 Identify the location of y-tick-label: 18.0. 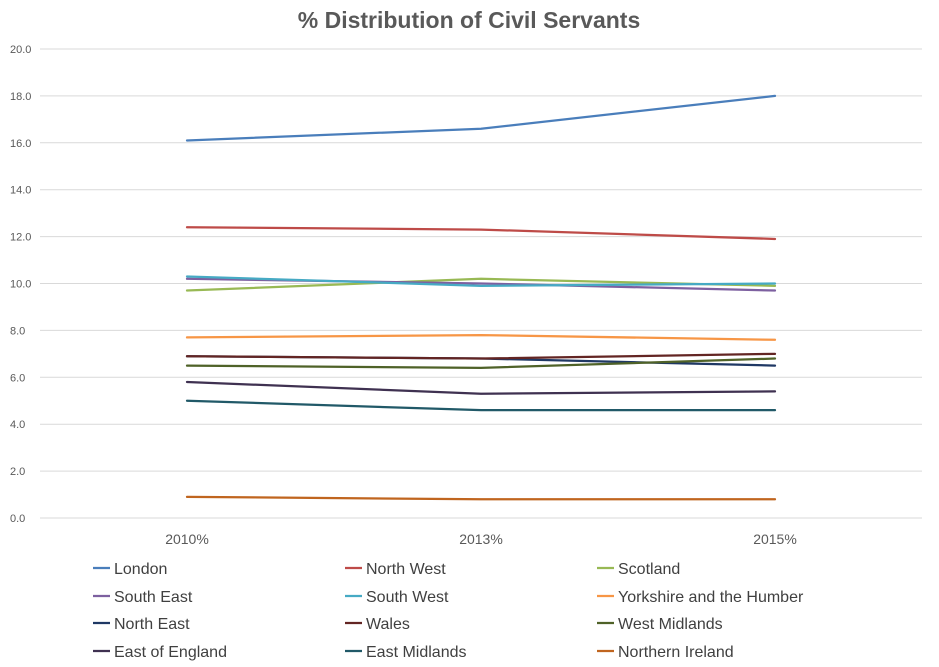
(20, 97).